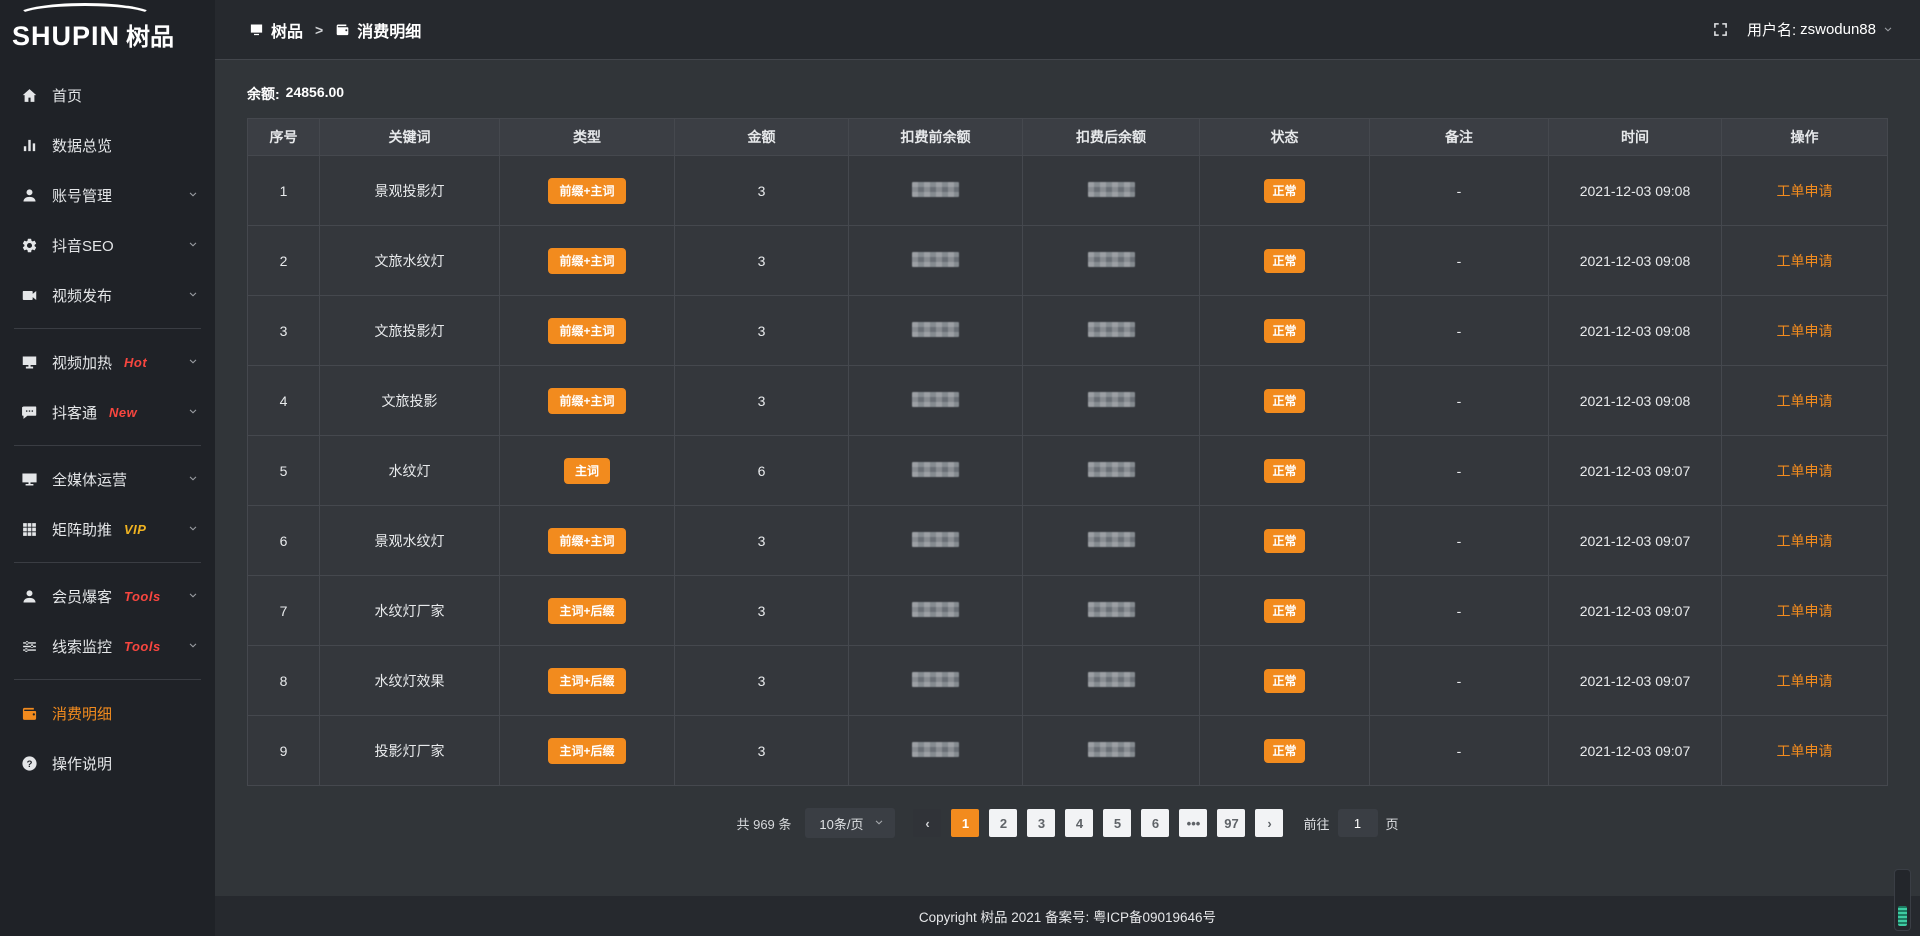  Describe the element at coordinates (283, 137) in the screenshot. I see `column-header-序号: 序号` at that location.